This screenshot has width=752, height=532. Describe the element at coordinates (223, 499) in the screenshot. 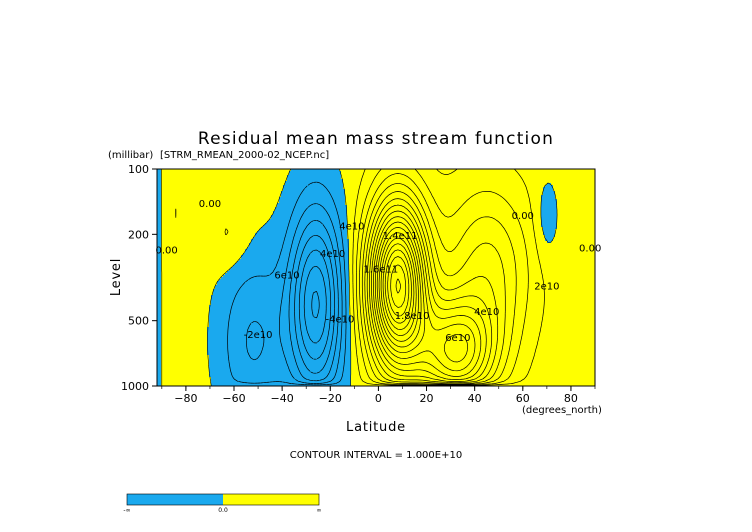

I see `colorbar-frame` at that location.